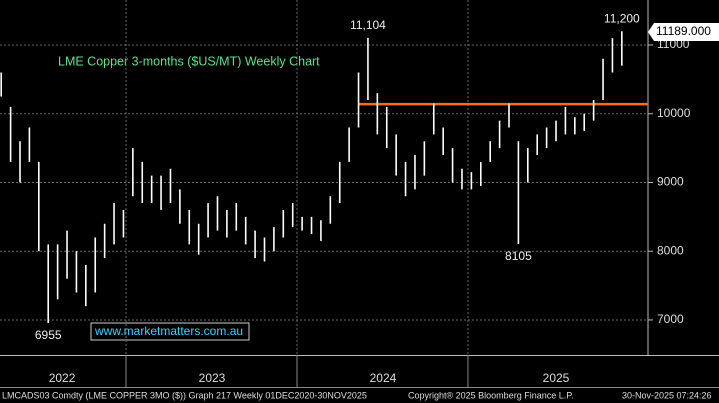  What do you see at coordinates (383, 378) in the screenshot?
I see `x-tick-label: 2024` at bounding box center [383, 378].